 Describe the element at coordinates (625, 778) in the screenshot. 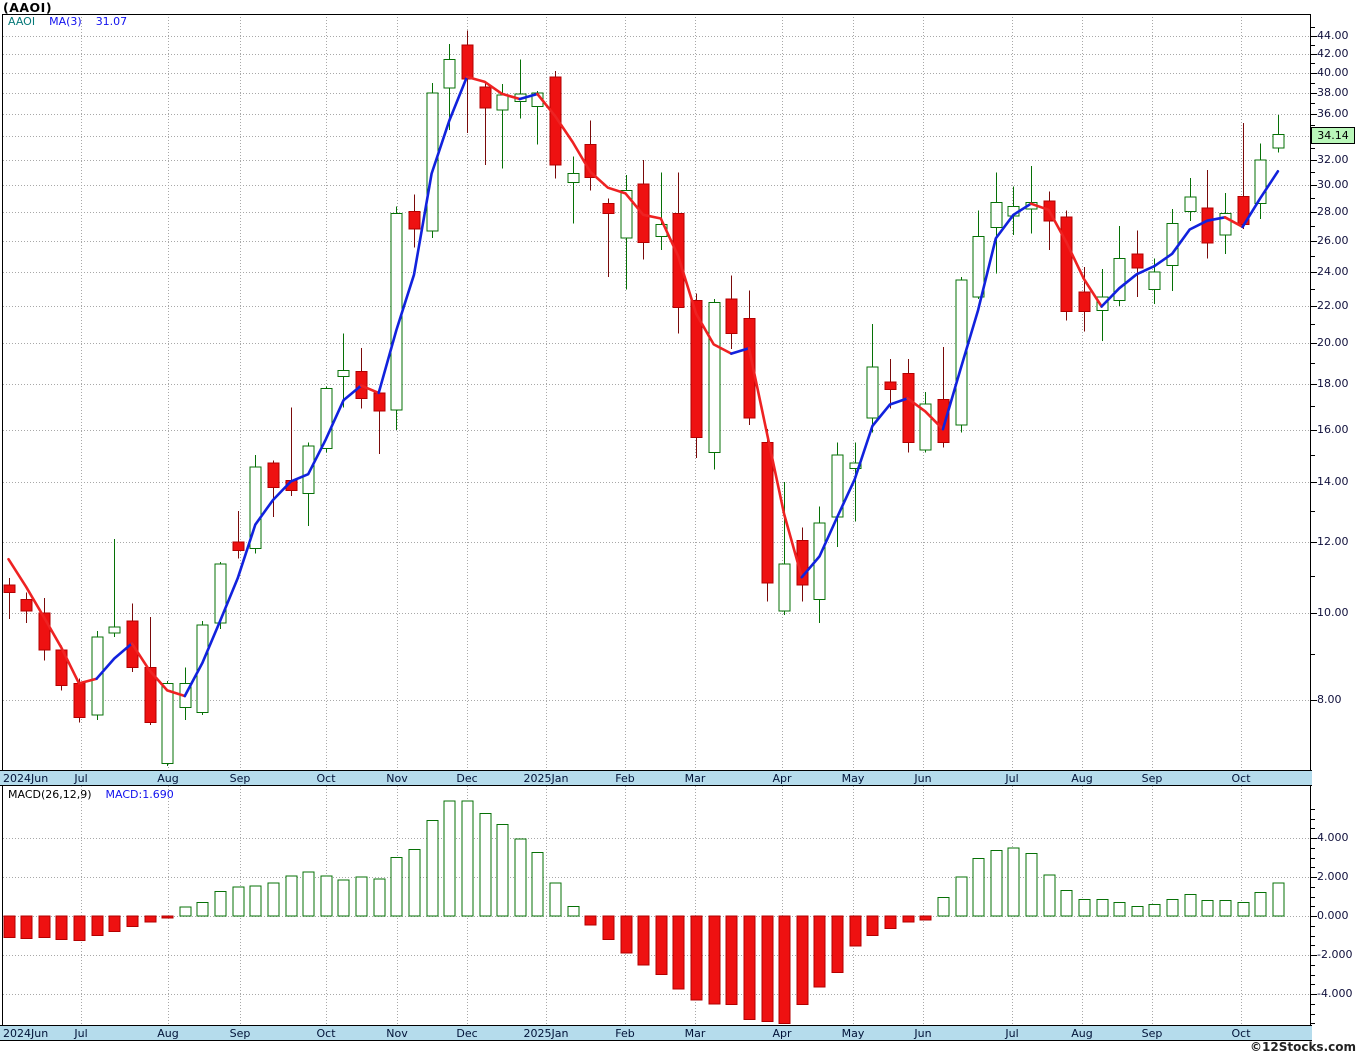

I see `month-label: Feb` at that location.